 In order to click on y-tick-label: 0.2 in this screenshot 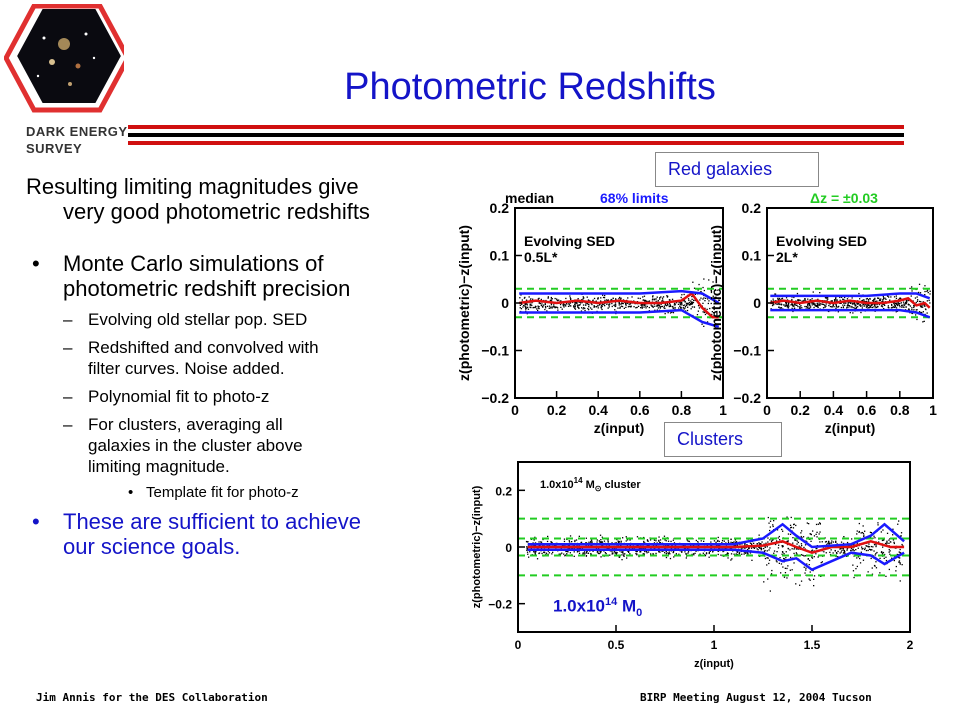, I will do `click(503, 491)`.